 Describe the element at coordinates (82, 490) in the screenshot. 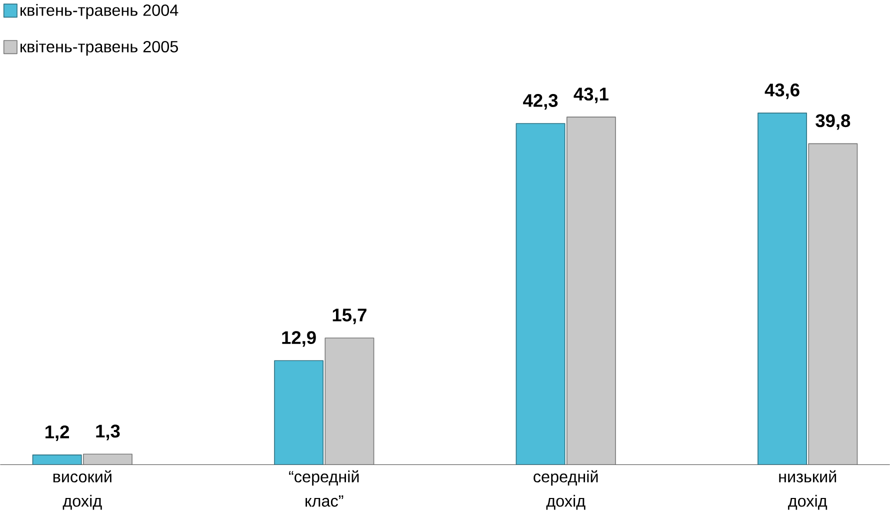

I see `x-tick-label: високий дохід` at that location.